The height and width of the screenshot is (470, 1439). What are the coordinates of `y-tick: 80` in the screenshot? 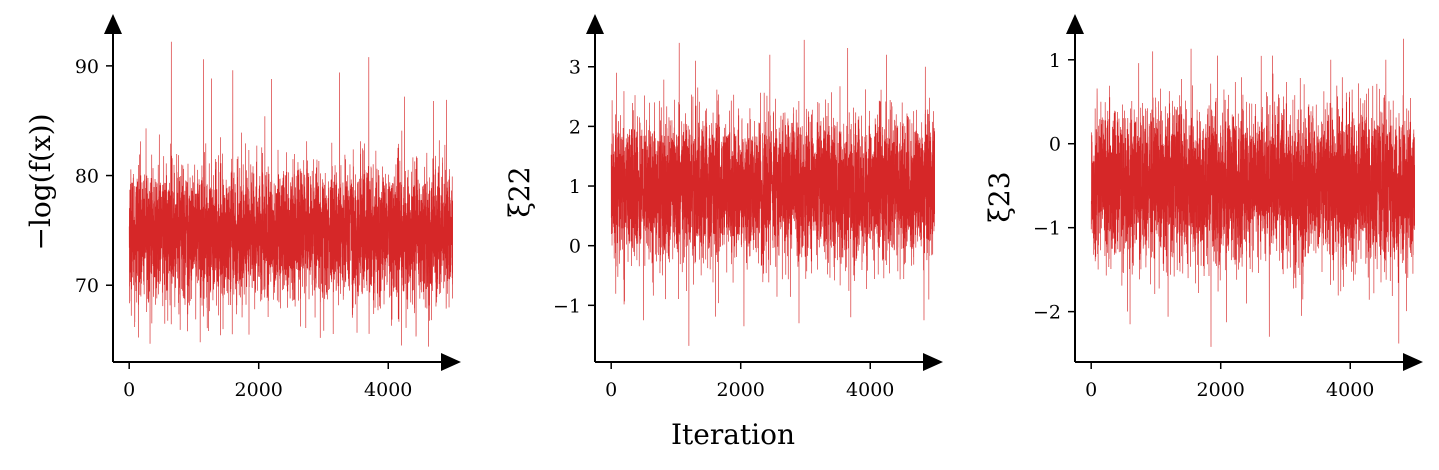 It's located at (94, 177).